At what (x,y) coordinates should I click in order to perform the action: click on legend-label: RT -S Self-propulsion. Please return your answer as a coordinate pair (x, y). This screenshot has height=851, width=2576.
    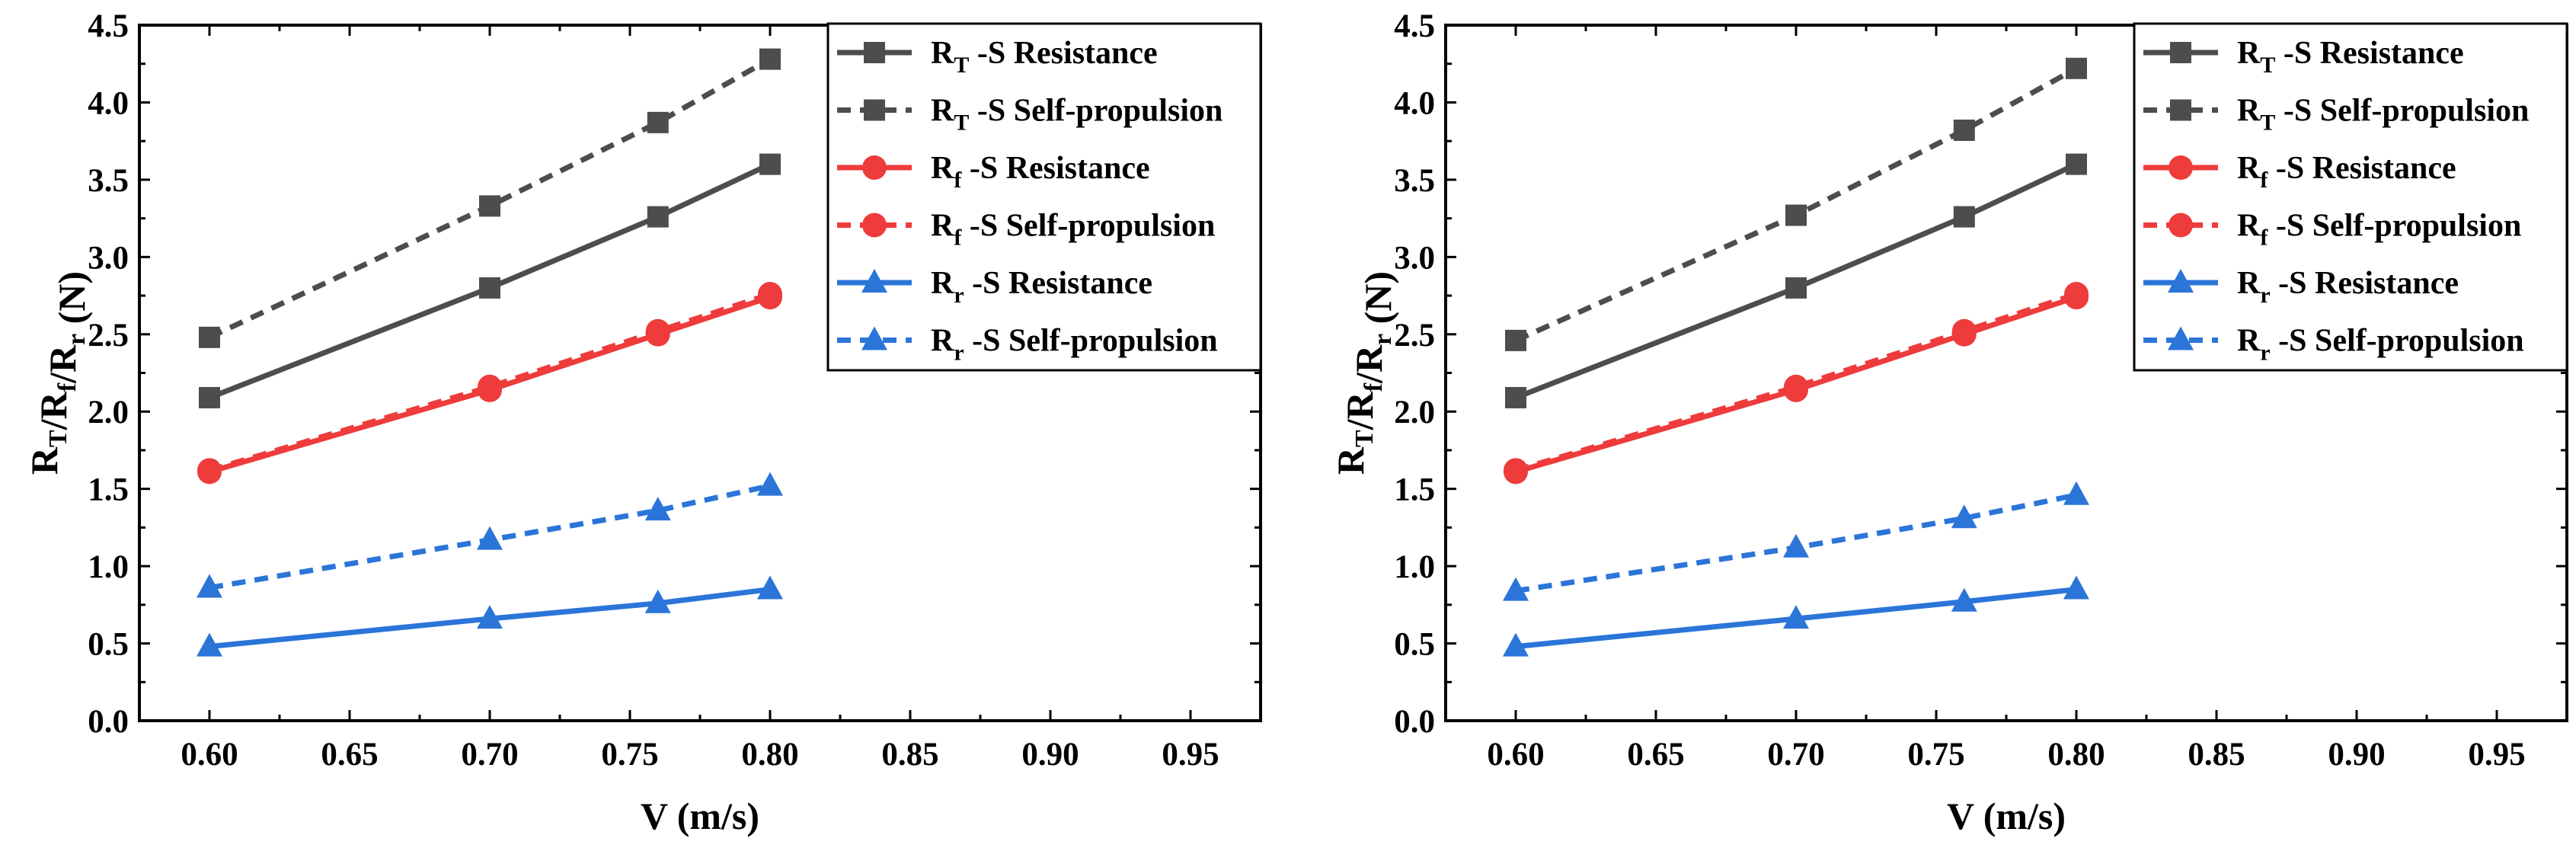
    Looking at the image, I should click on (1076, 115).